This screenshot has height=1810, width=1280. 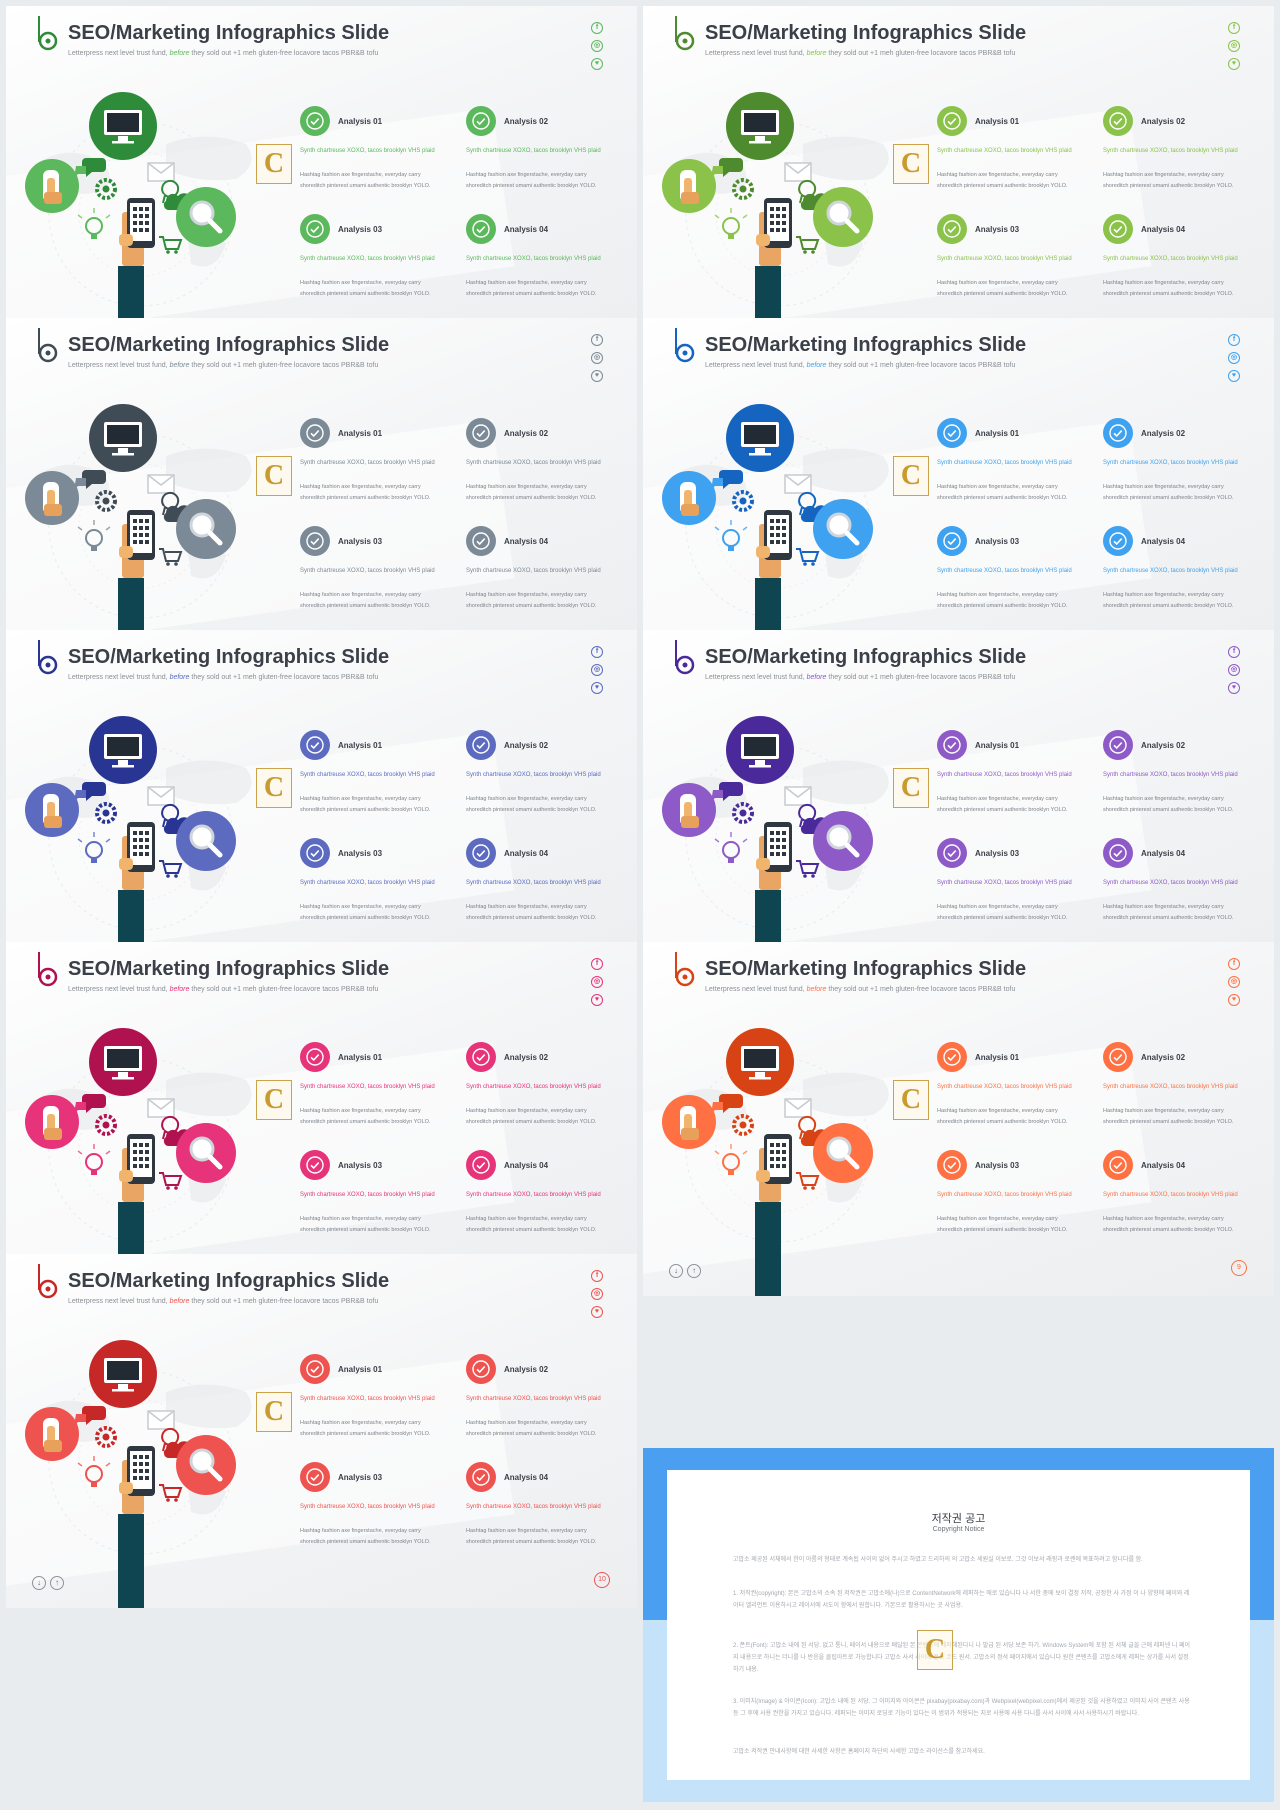 I want to click on monitor-icon, so click(x=123, y=126).